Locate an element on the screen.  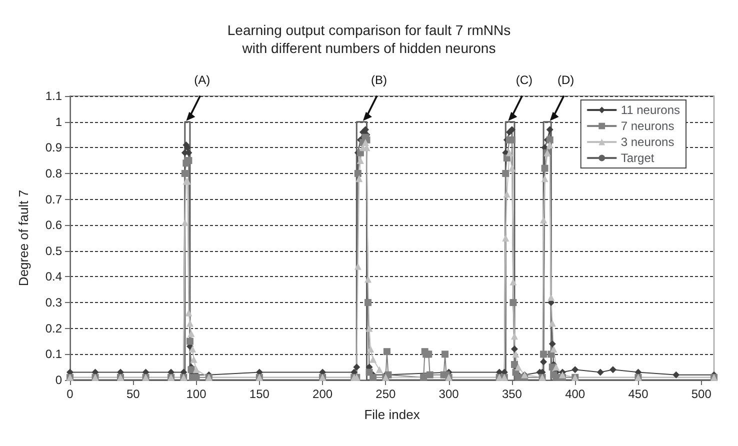
x-axis-title: File index is located at coordinates (392, 414).